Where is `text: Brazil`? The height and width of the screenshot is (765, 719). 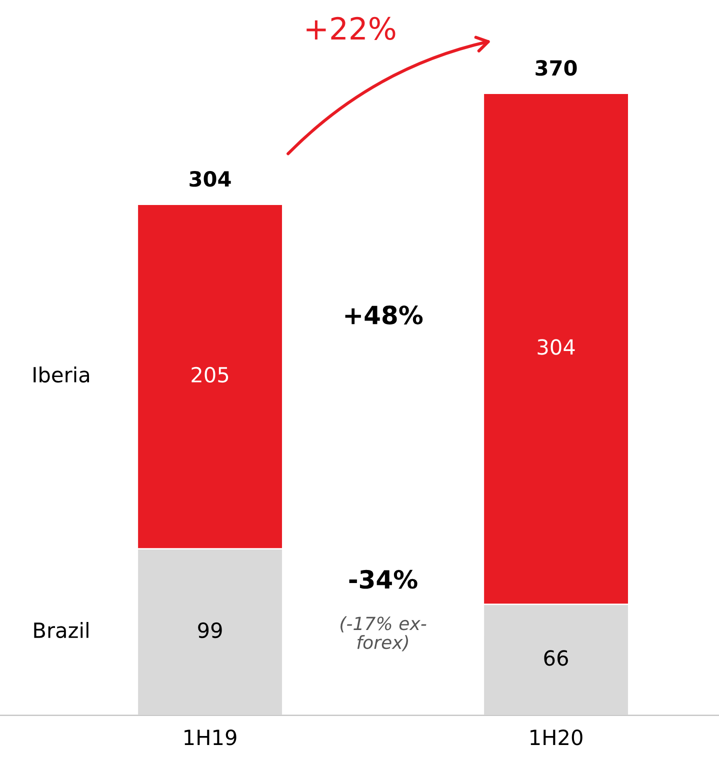 text: Brazil is located at coordinates (61, 630).